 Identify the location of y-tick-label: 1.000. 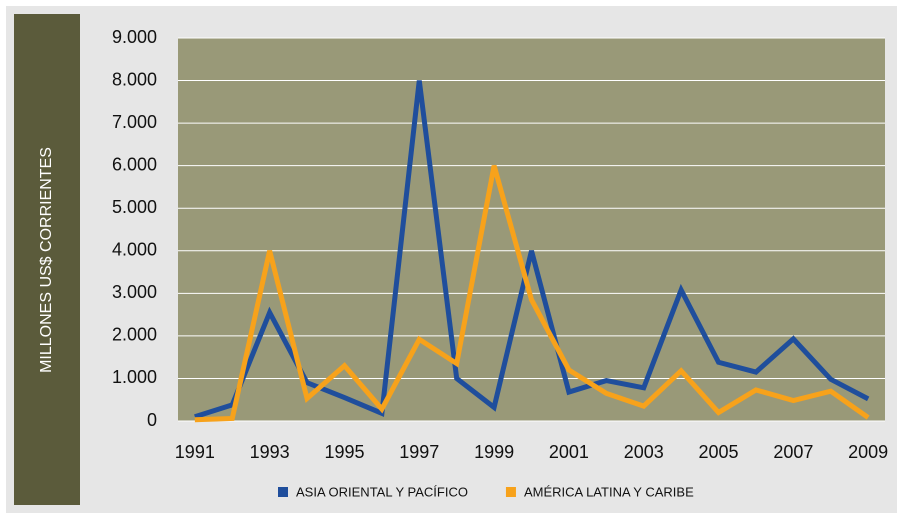
(134, 377).